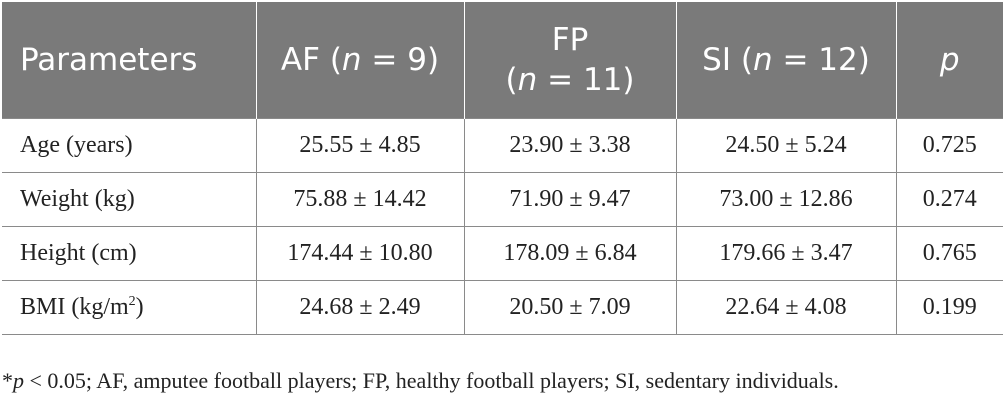  What do you see at coordinates (570, 199) in the screenshot?
I see `cell-fp: 71.90 ± 9.47` at bounding box center [570, 199].